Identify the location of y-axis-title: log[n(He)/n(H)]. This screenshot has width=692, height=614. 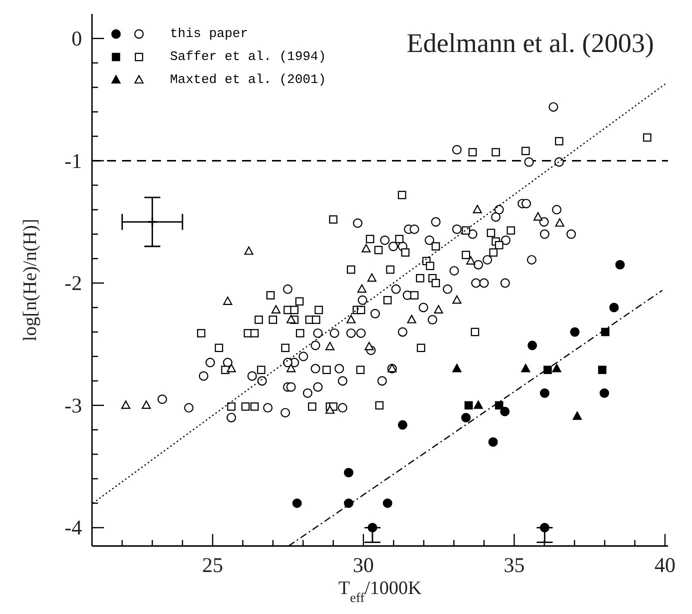
(30, 280).